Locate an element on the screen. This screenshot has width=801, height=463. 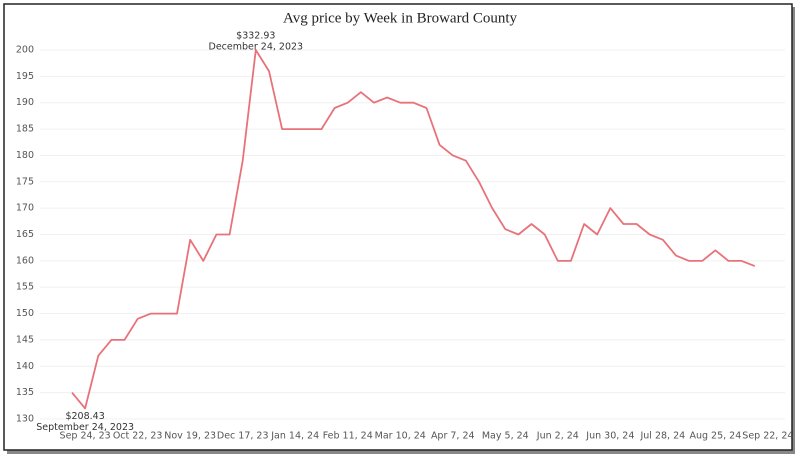
y-tick-label: 170 is located at coordinates (25, 208).